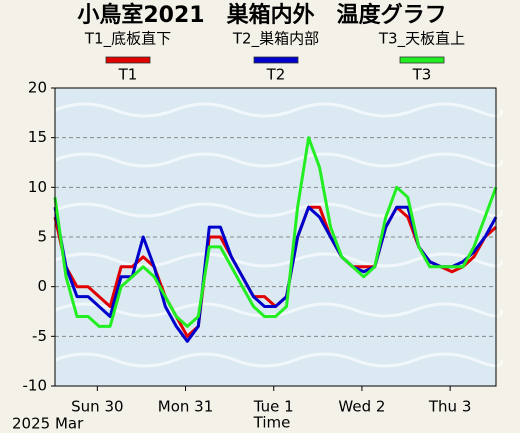 The width and height of the screenshot is (520, 433). Describe the element at coordinates (450, 407) in the screenshot. I see `x-tick-label: Thu 3` at that location.